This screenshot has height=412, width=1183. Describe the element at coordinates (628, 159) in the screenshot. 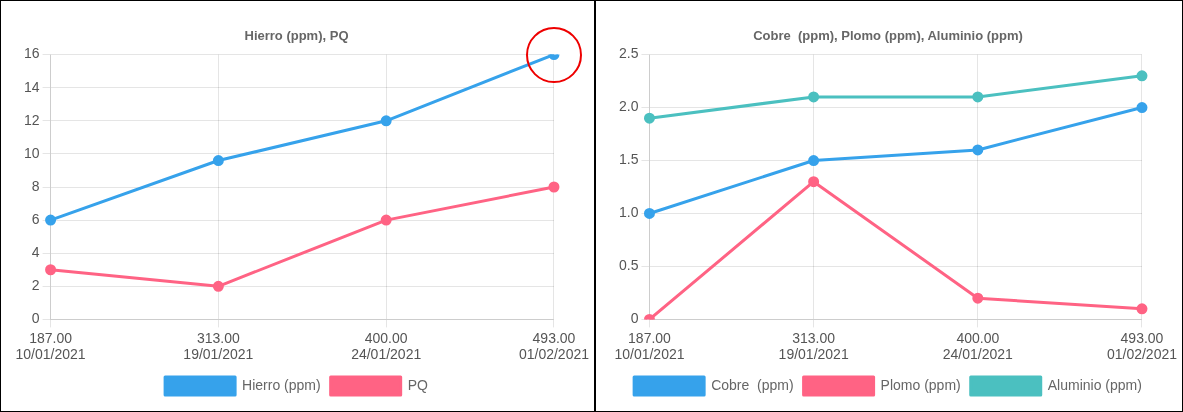

I see `y-tick-label: 1.5` at that location.